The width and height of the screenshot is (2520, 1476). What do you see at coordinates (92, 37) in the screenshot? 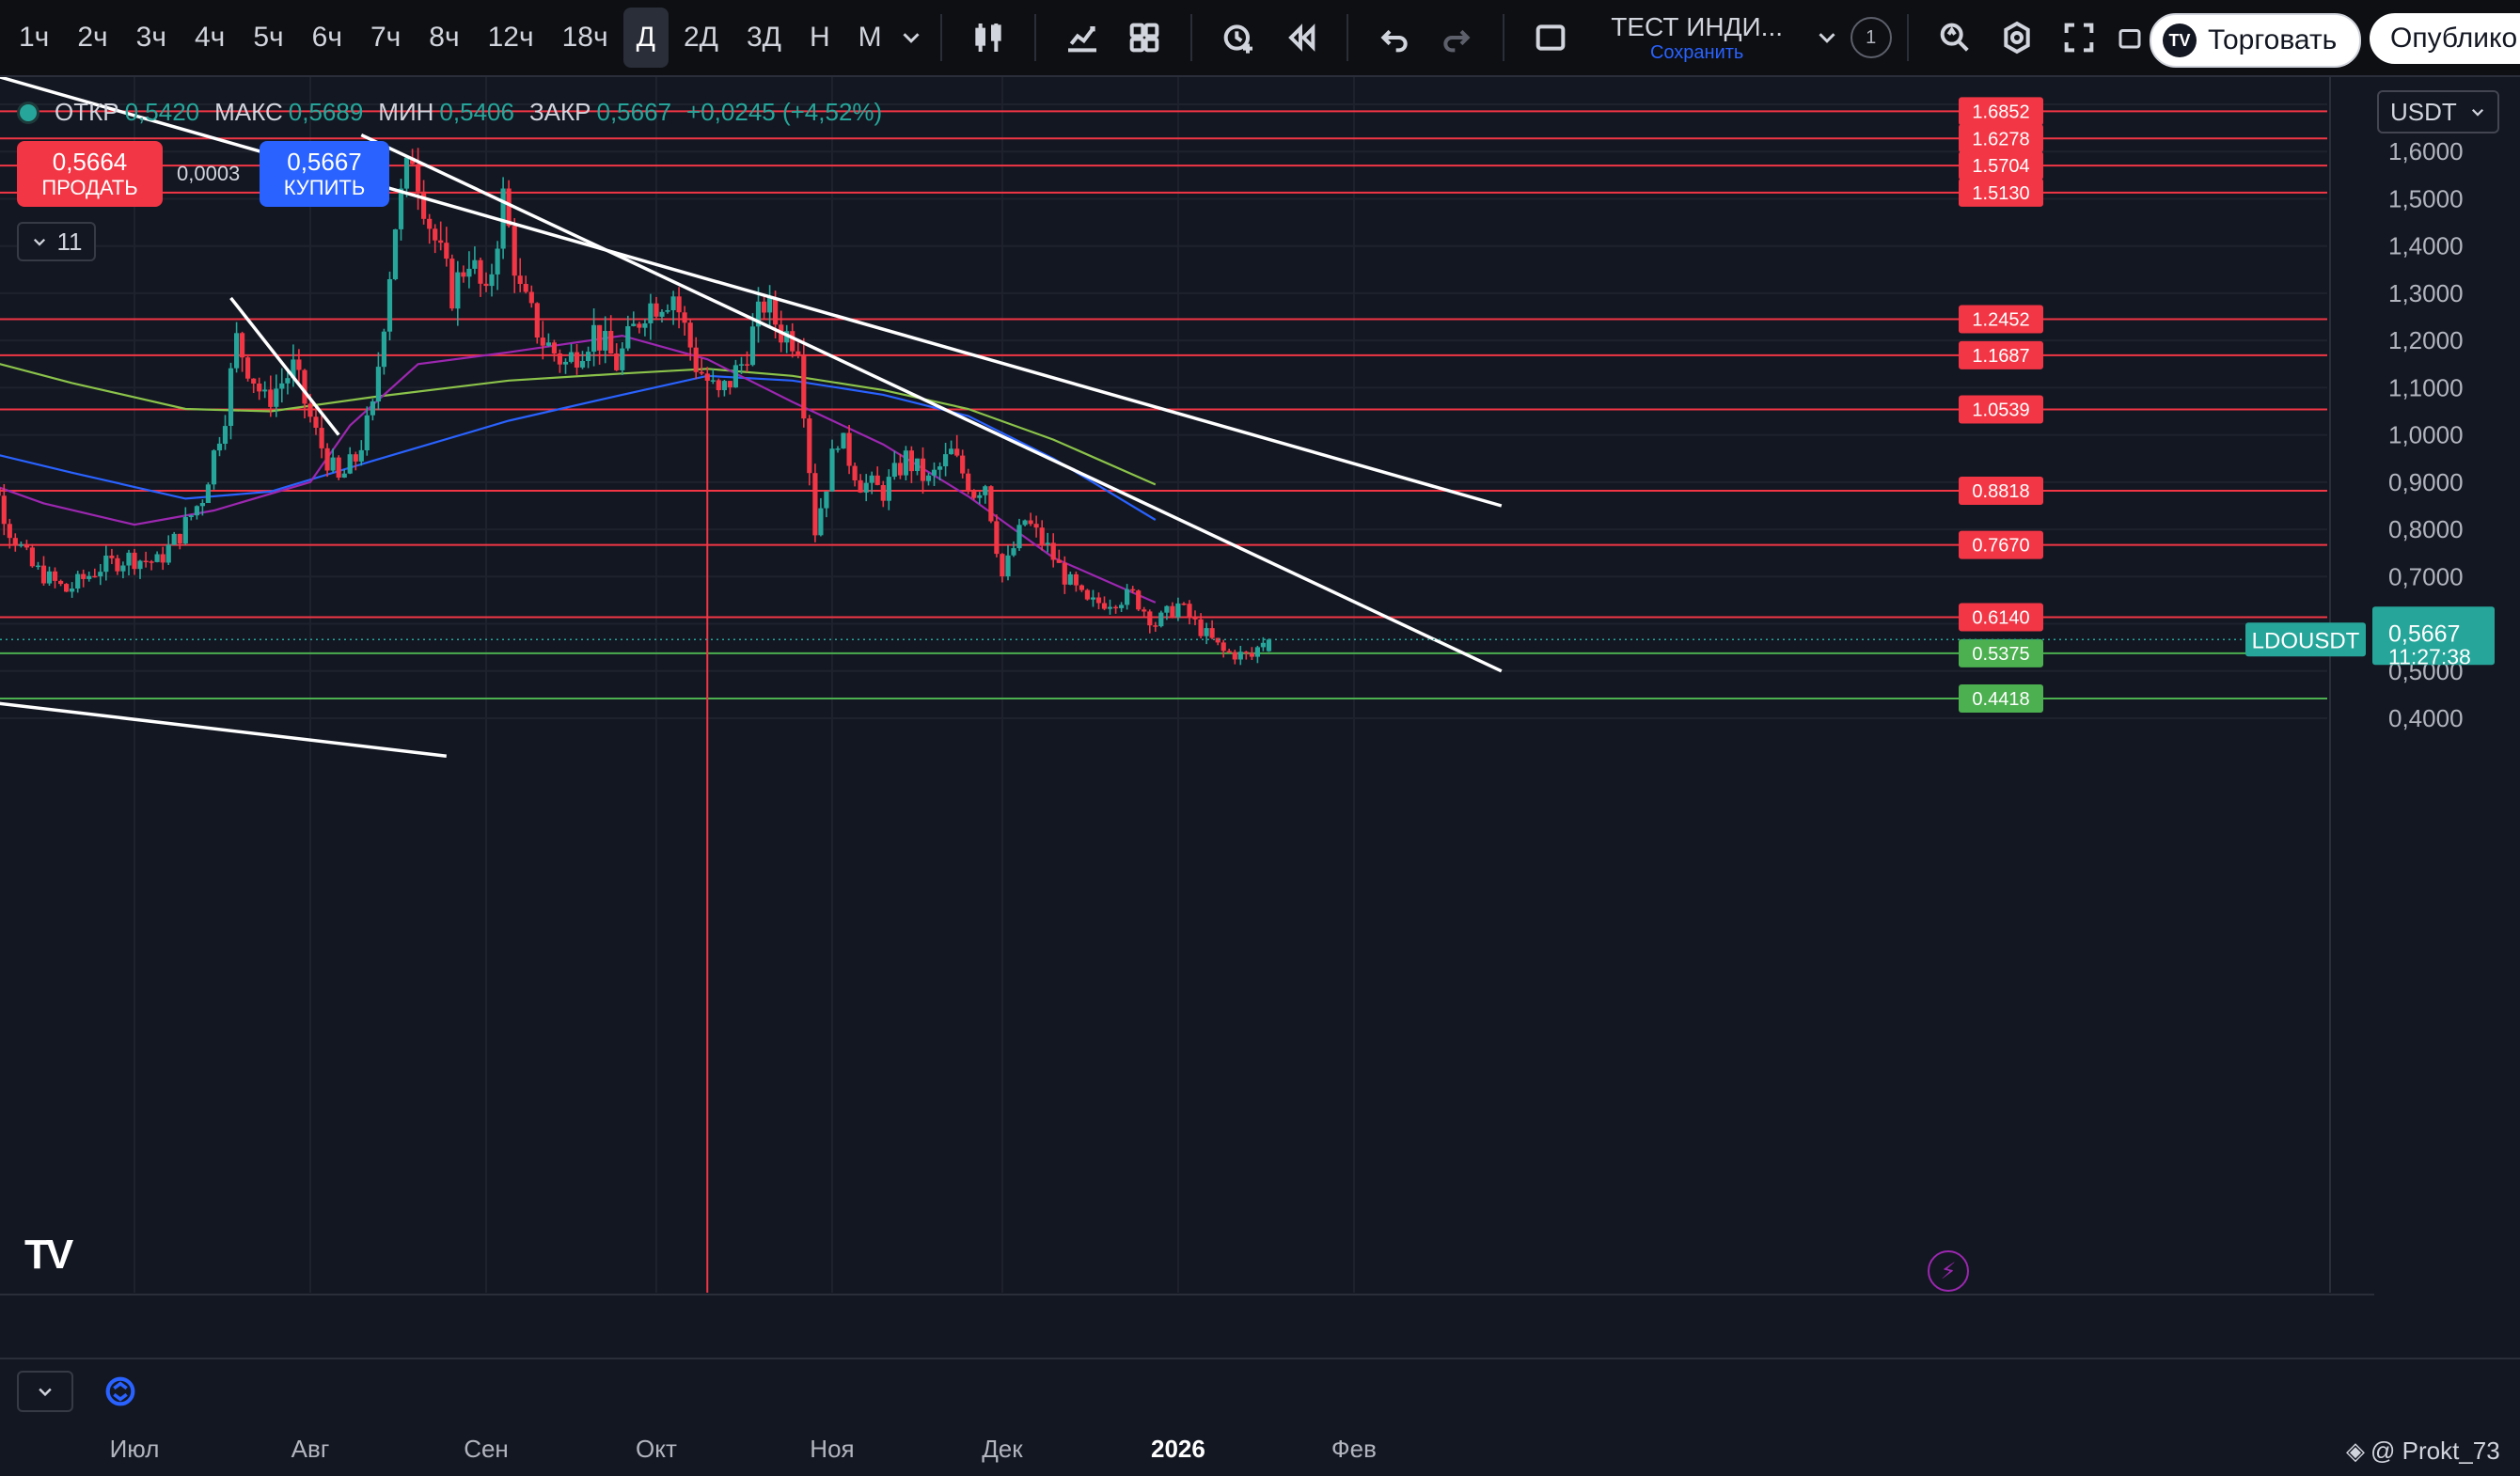
I see `timeframe-1: 2ч` at bounding box center [92, 37].